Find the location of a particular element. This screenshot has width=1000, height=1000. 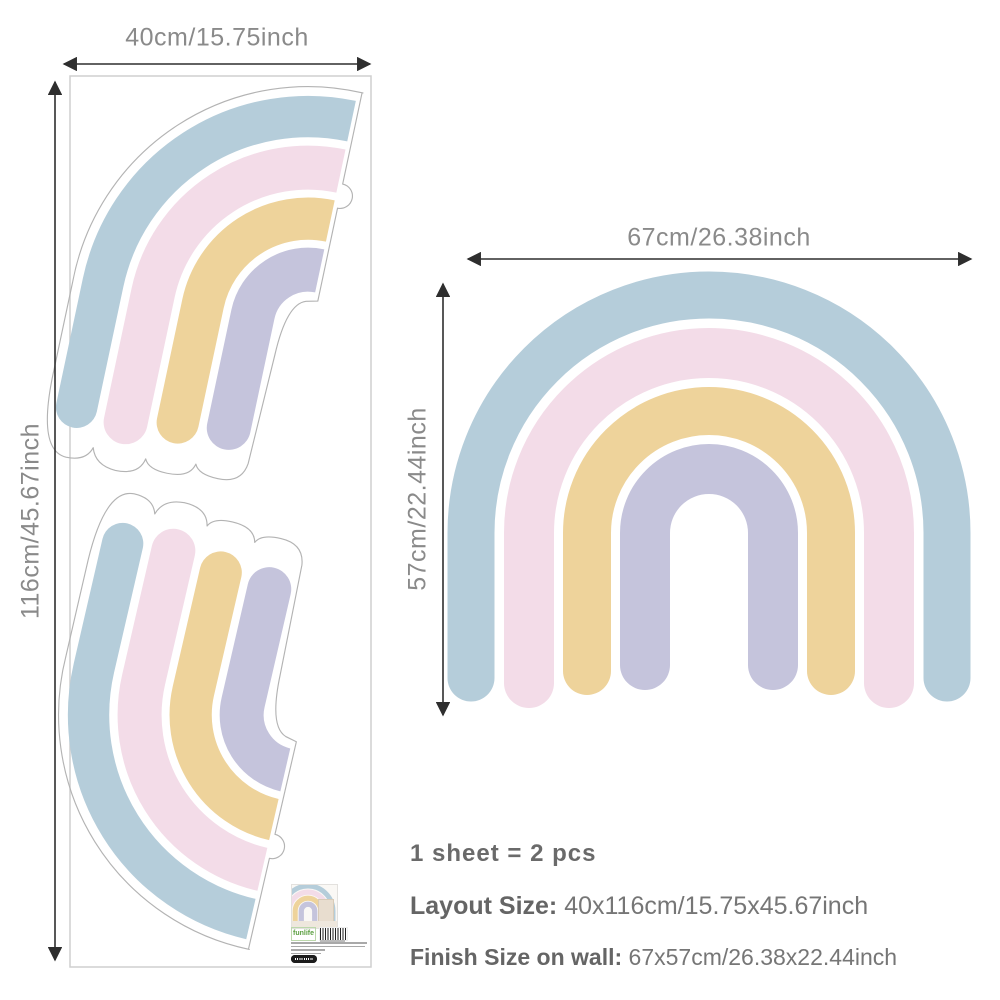

sheet-height-label: 116cm/45.67inch is located at coordinates (30, 521).